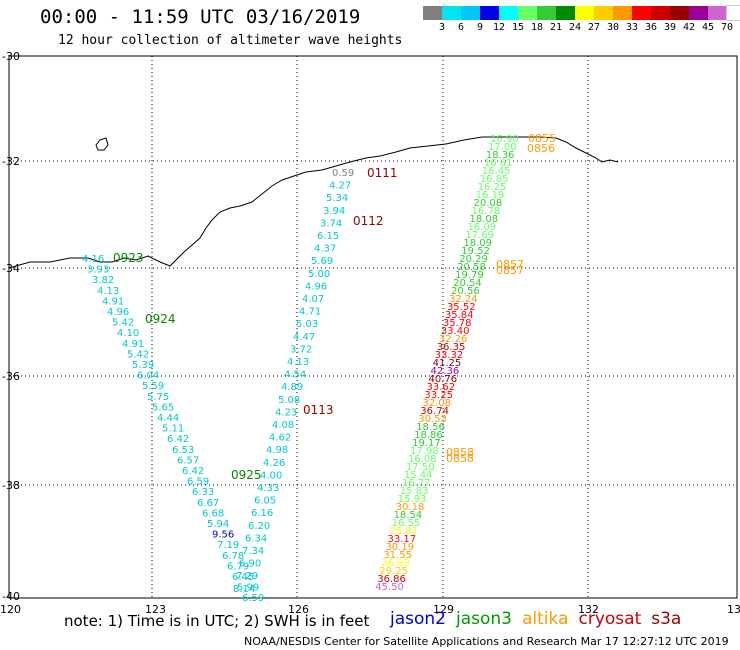  I want to click on swh-value-jason2: 6.57, so click(188, 460).